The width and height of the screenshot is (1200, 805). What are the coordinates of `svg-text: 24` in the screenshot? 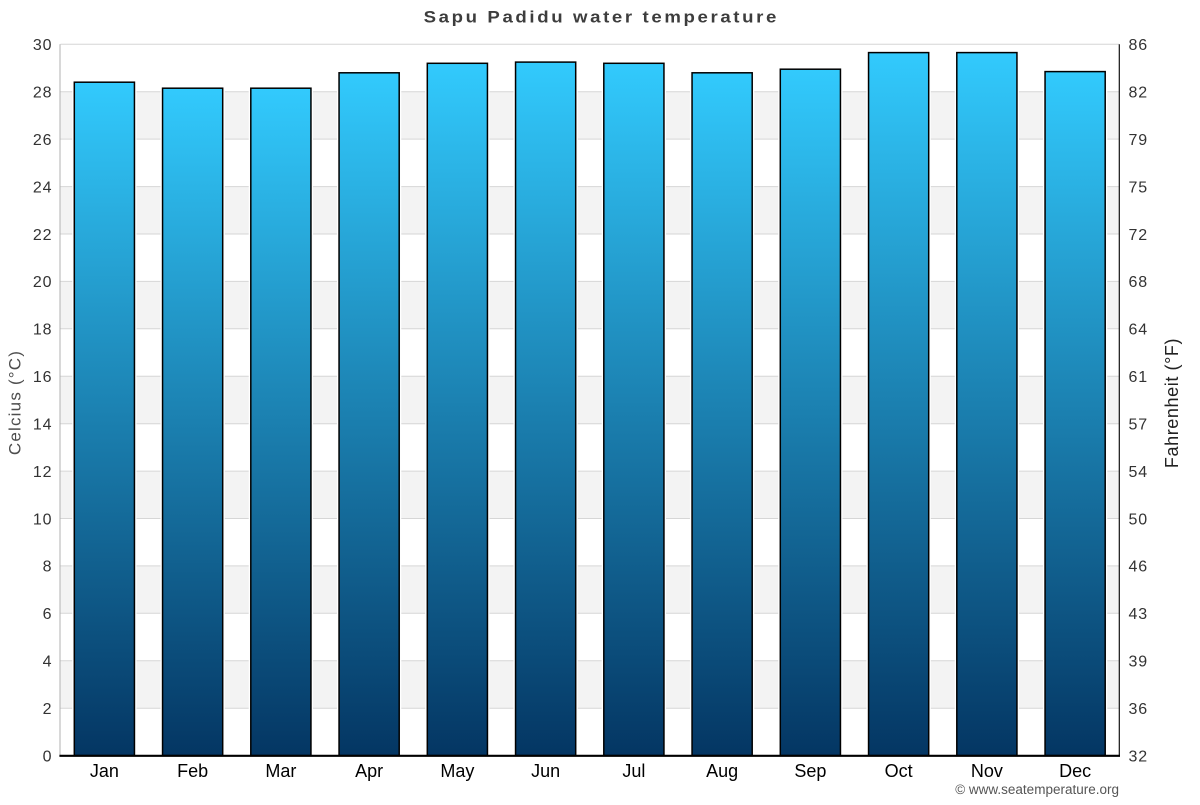 It's located at (42, 187).